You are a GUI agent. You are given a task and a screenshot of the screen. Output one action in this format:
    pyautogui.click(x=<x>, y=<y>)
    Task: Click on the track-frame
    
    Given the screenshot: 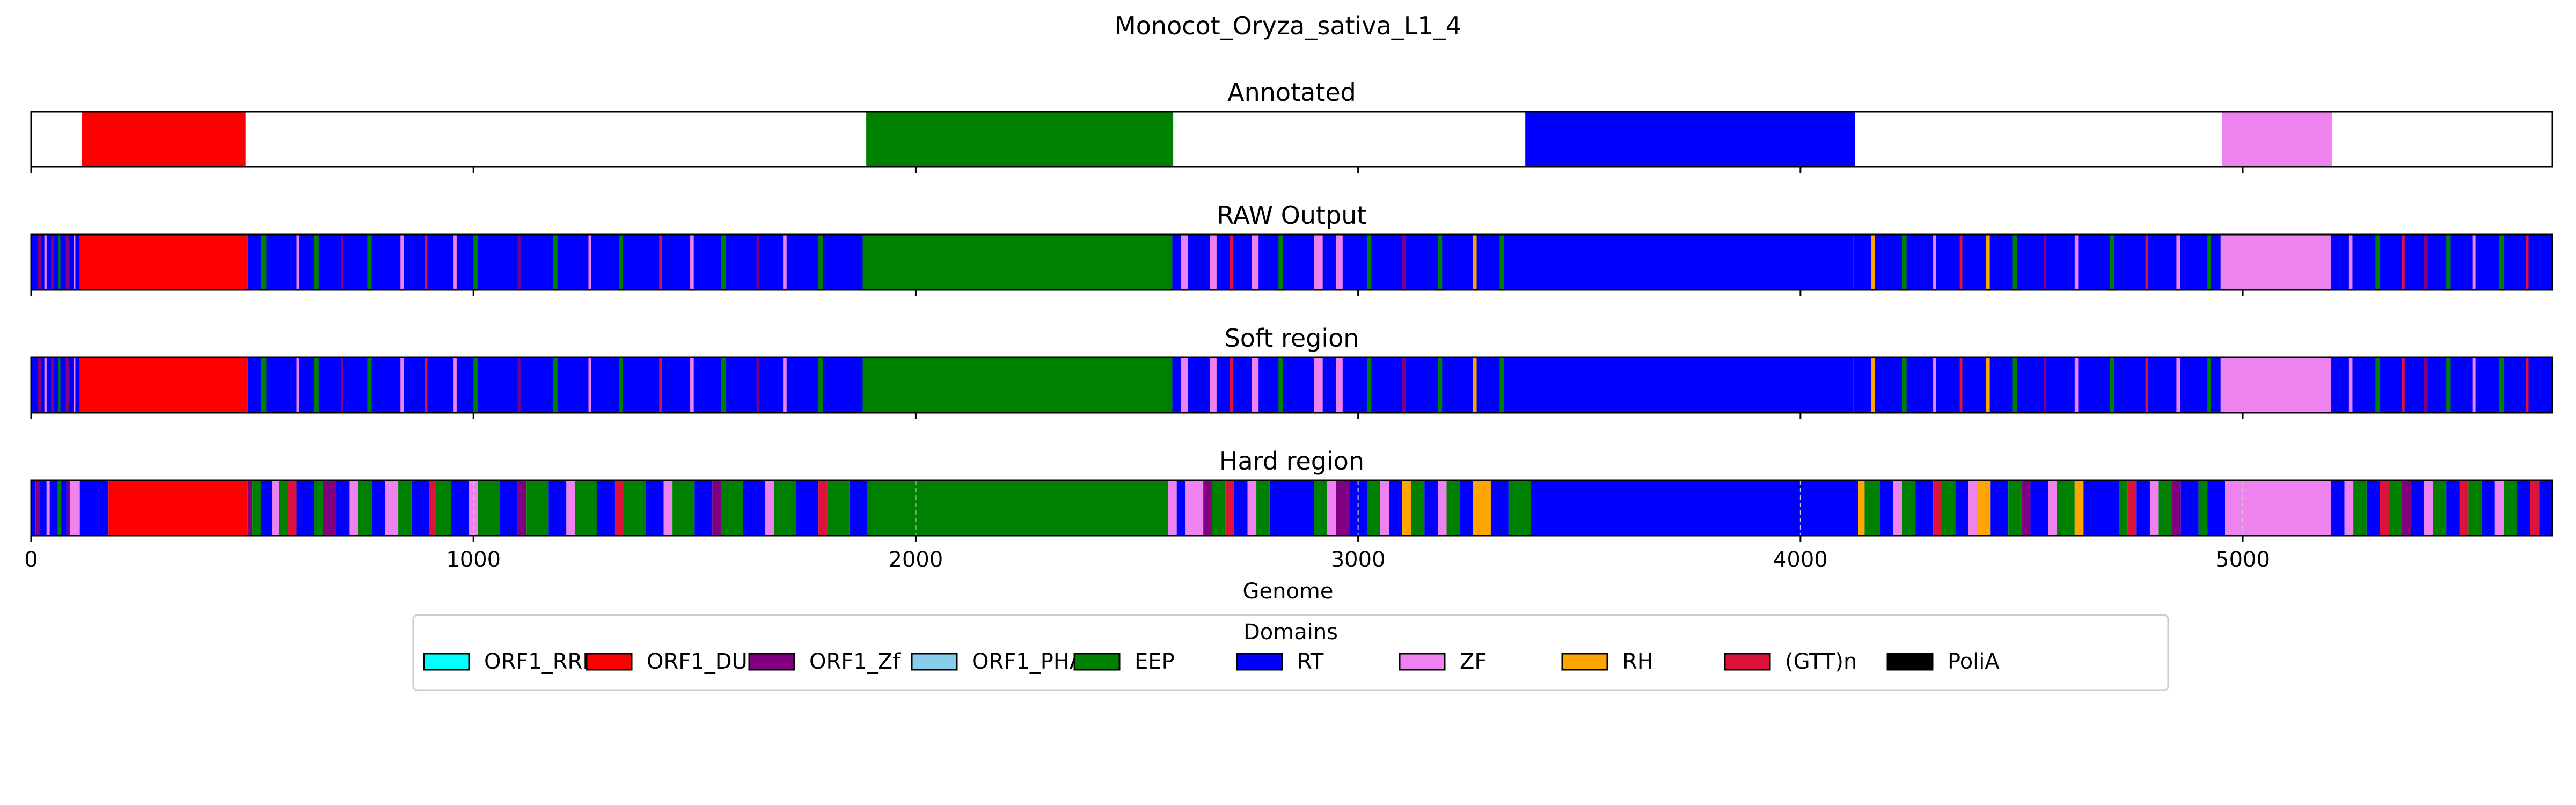 What is the action you would take?
    pyautogui.click(x=1291, y=385)
    